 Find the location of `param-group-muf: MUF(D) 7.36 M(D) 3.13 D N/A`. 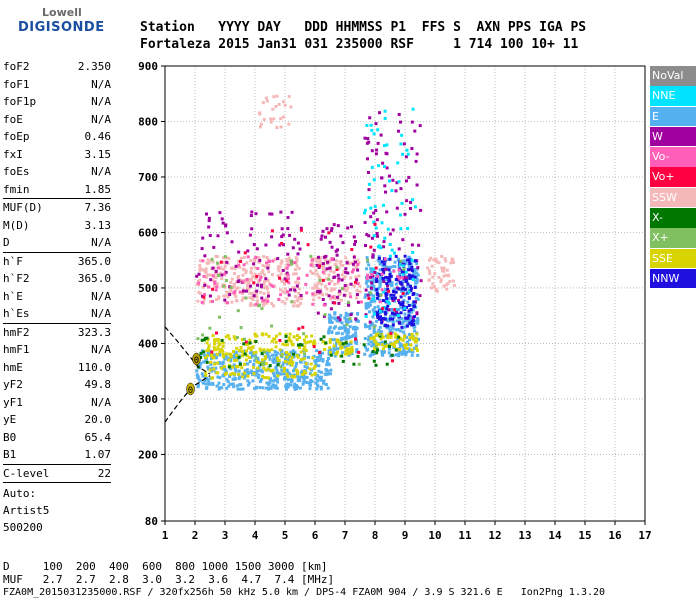

param-group-muf: MUF(D) 7.36 M(D) 3.13 D N/A is located at coordinates (57, 225).